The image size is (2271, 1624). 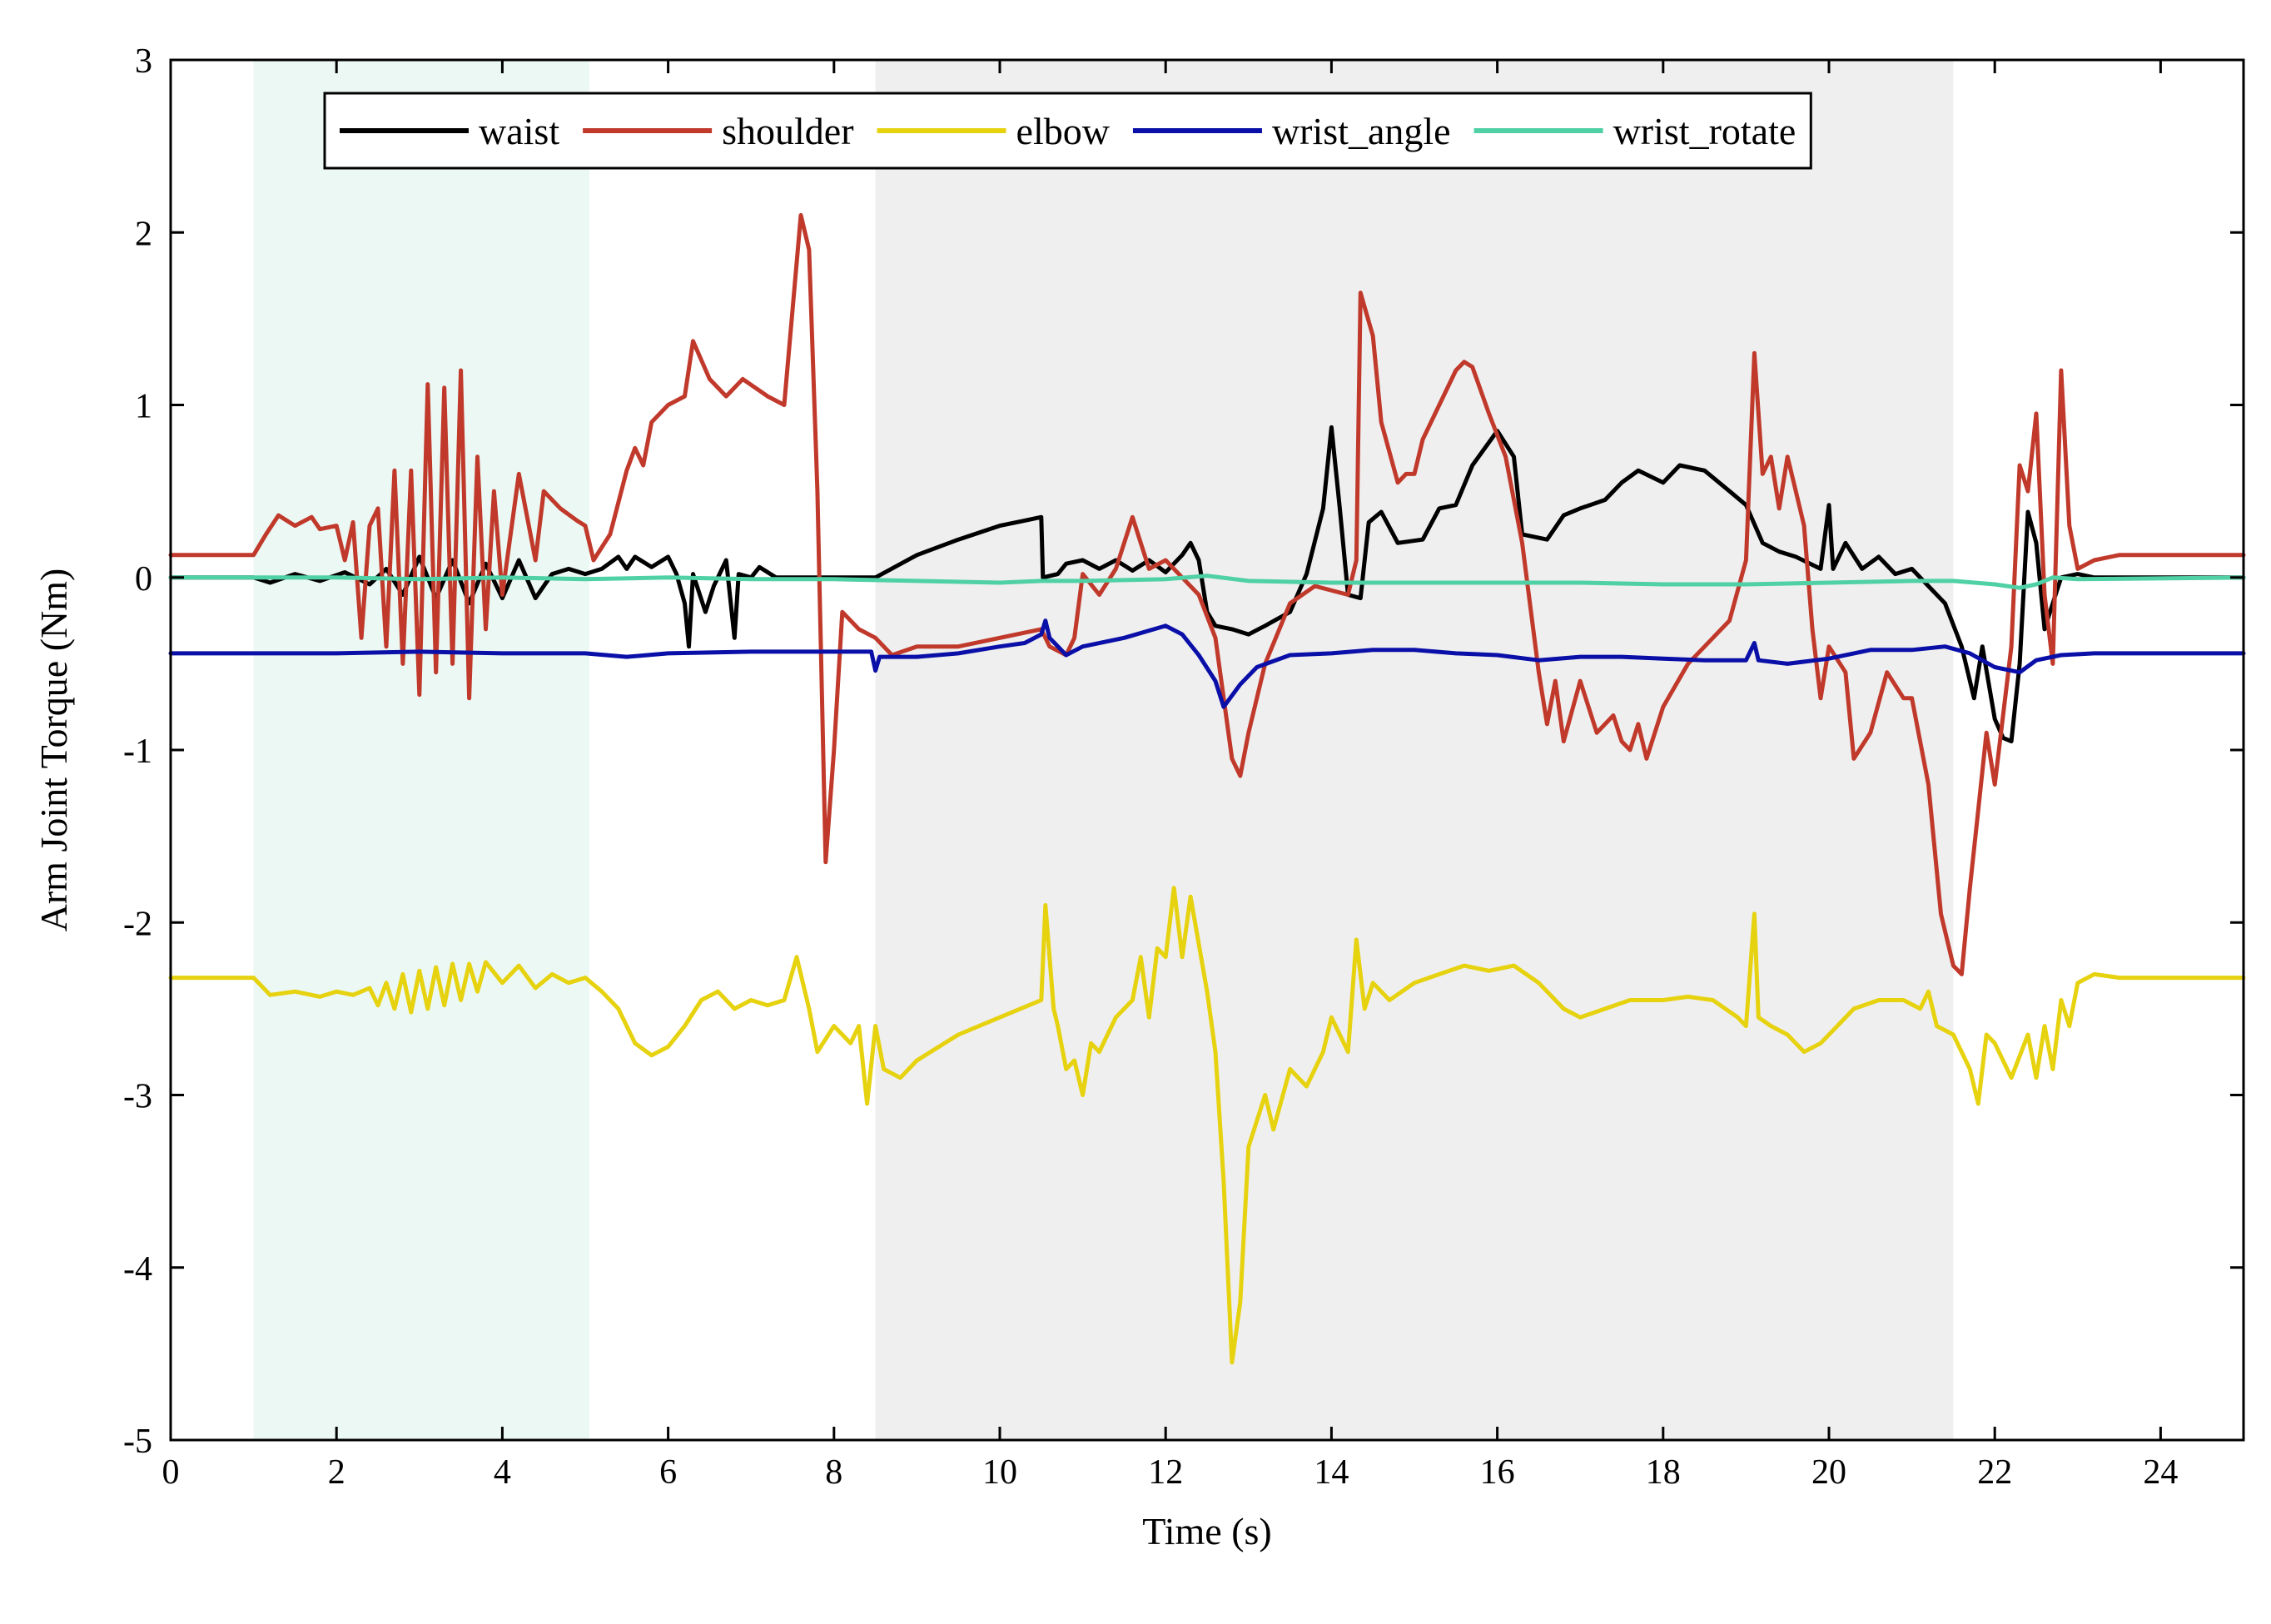 I want to click on x-tick-label: 18, so click(x=1663, y=1473).